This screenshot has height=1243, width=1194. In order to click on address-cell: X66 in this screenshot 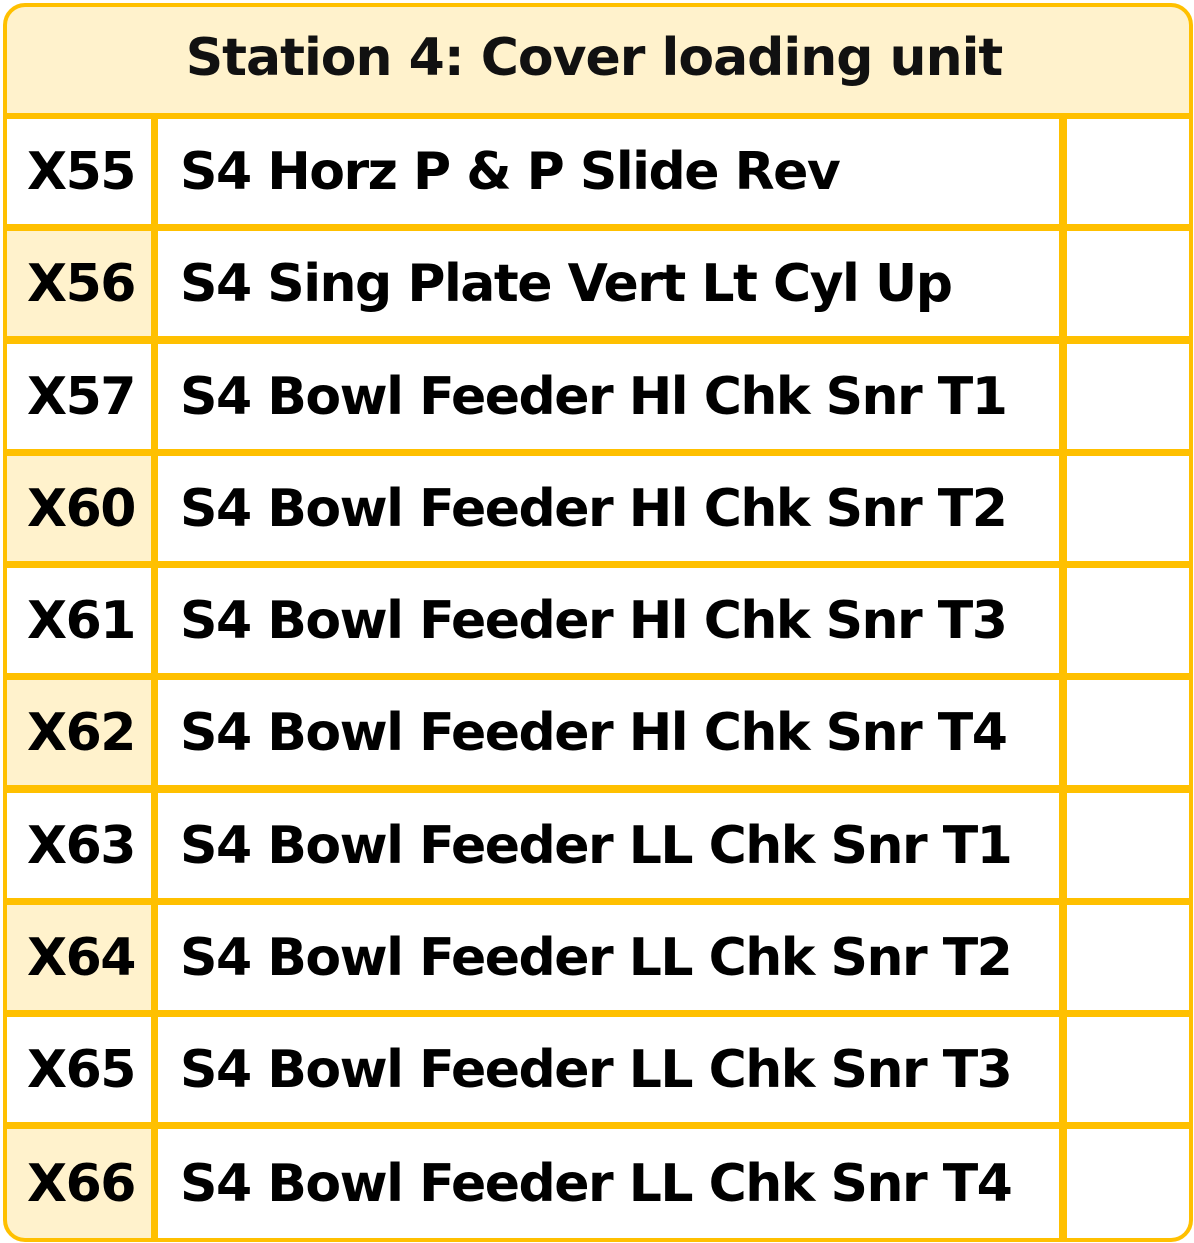, I will do `click(79, 1183)`.